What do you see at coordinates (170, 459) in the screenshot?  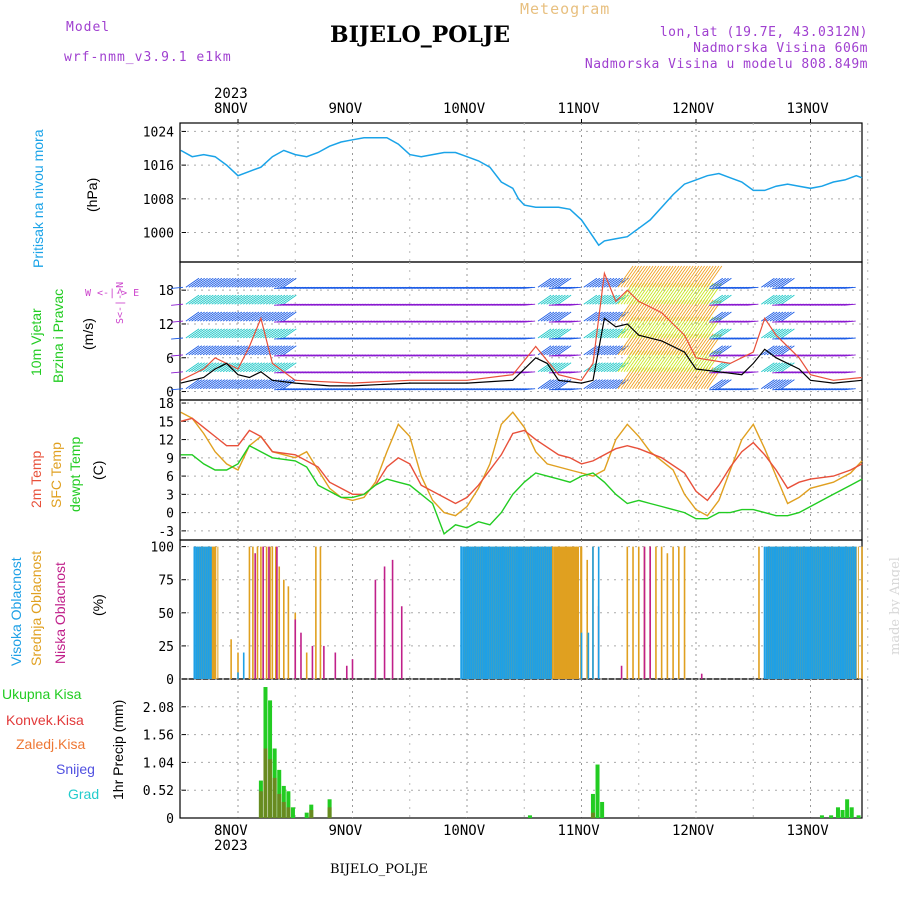 I see `ytick-label-temperature: 9` at bounding box center [170, 459].